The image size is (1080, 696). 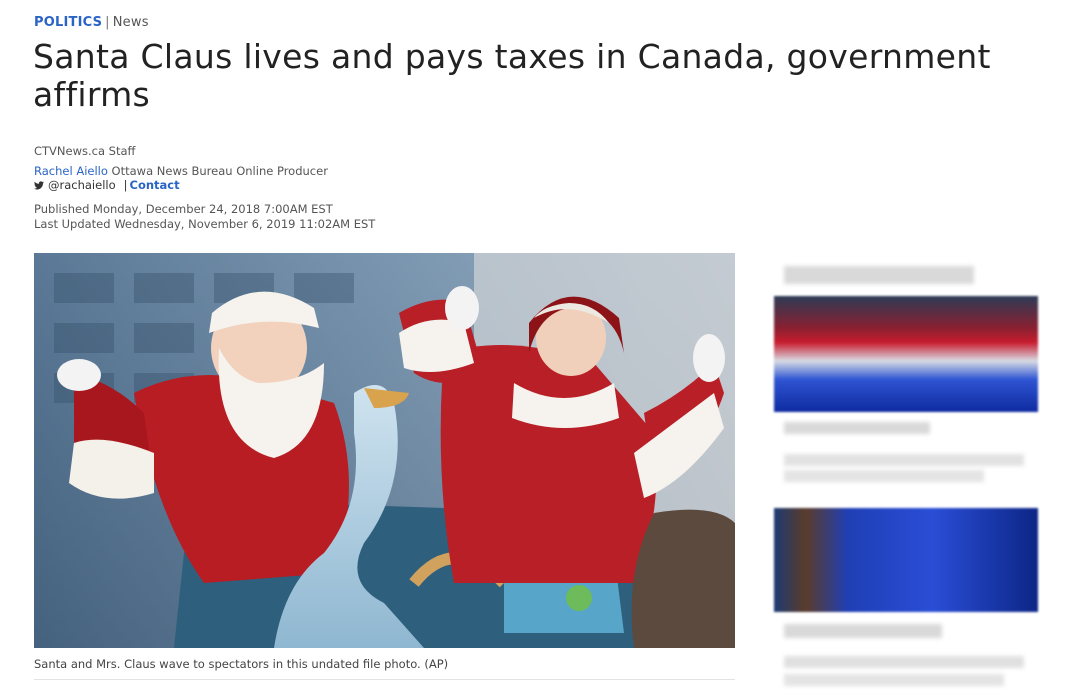 What do you see at coordinates (384, 679) in the screenshot?
I see `caption-divider` at bounding box center [384, 679].